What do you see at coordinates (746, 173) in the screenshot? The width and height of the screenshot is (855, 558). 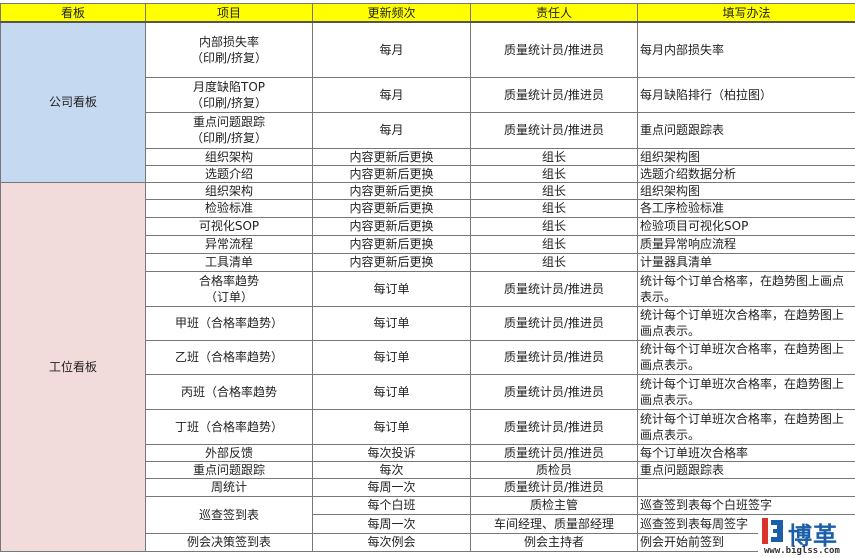 I see `fill-method: 选题介绍数据分析` at bounding box center [746, 173].